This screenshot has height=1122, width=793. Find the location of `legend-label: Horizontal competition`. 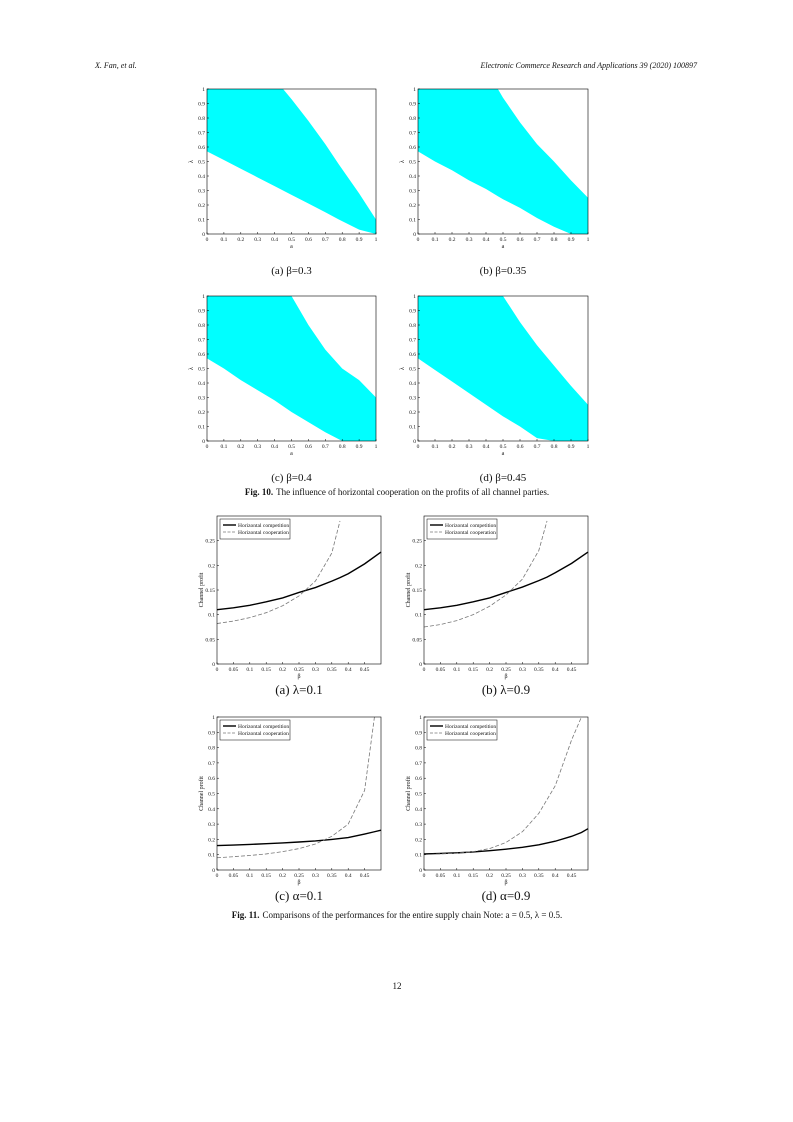

legend-label: Horizontal competition is located at coordinates (263, 526).